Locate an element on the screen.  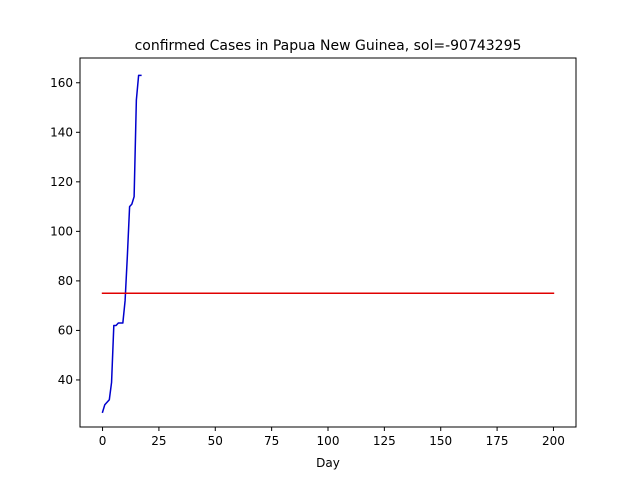
x-tick-label-3: 75 is located at coordinates (271, 441).